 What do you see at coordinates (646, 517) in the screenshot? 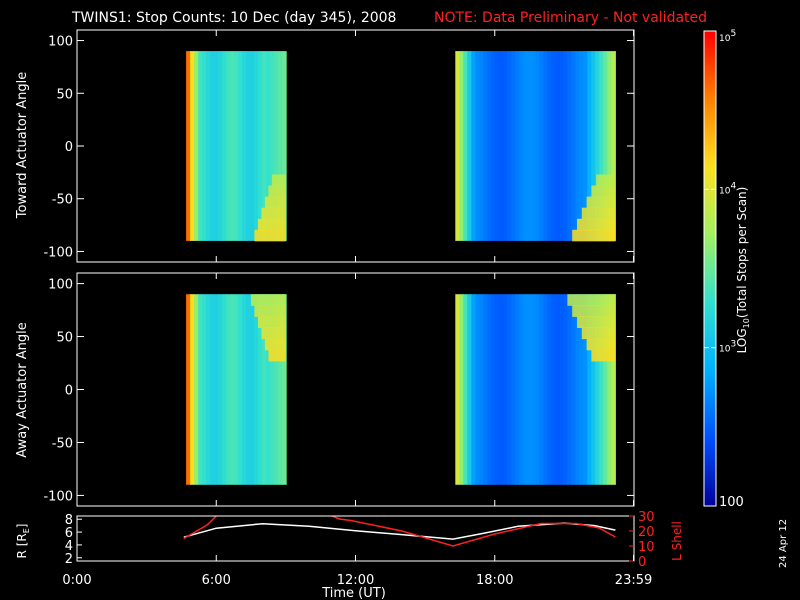
I see `lshell-tick-label: 30` at bounding box center [646, 517].